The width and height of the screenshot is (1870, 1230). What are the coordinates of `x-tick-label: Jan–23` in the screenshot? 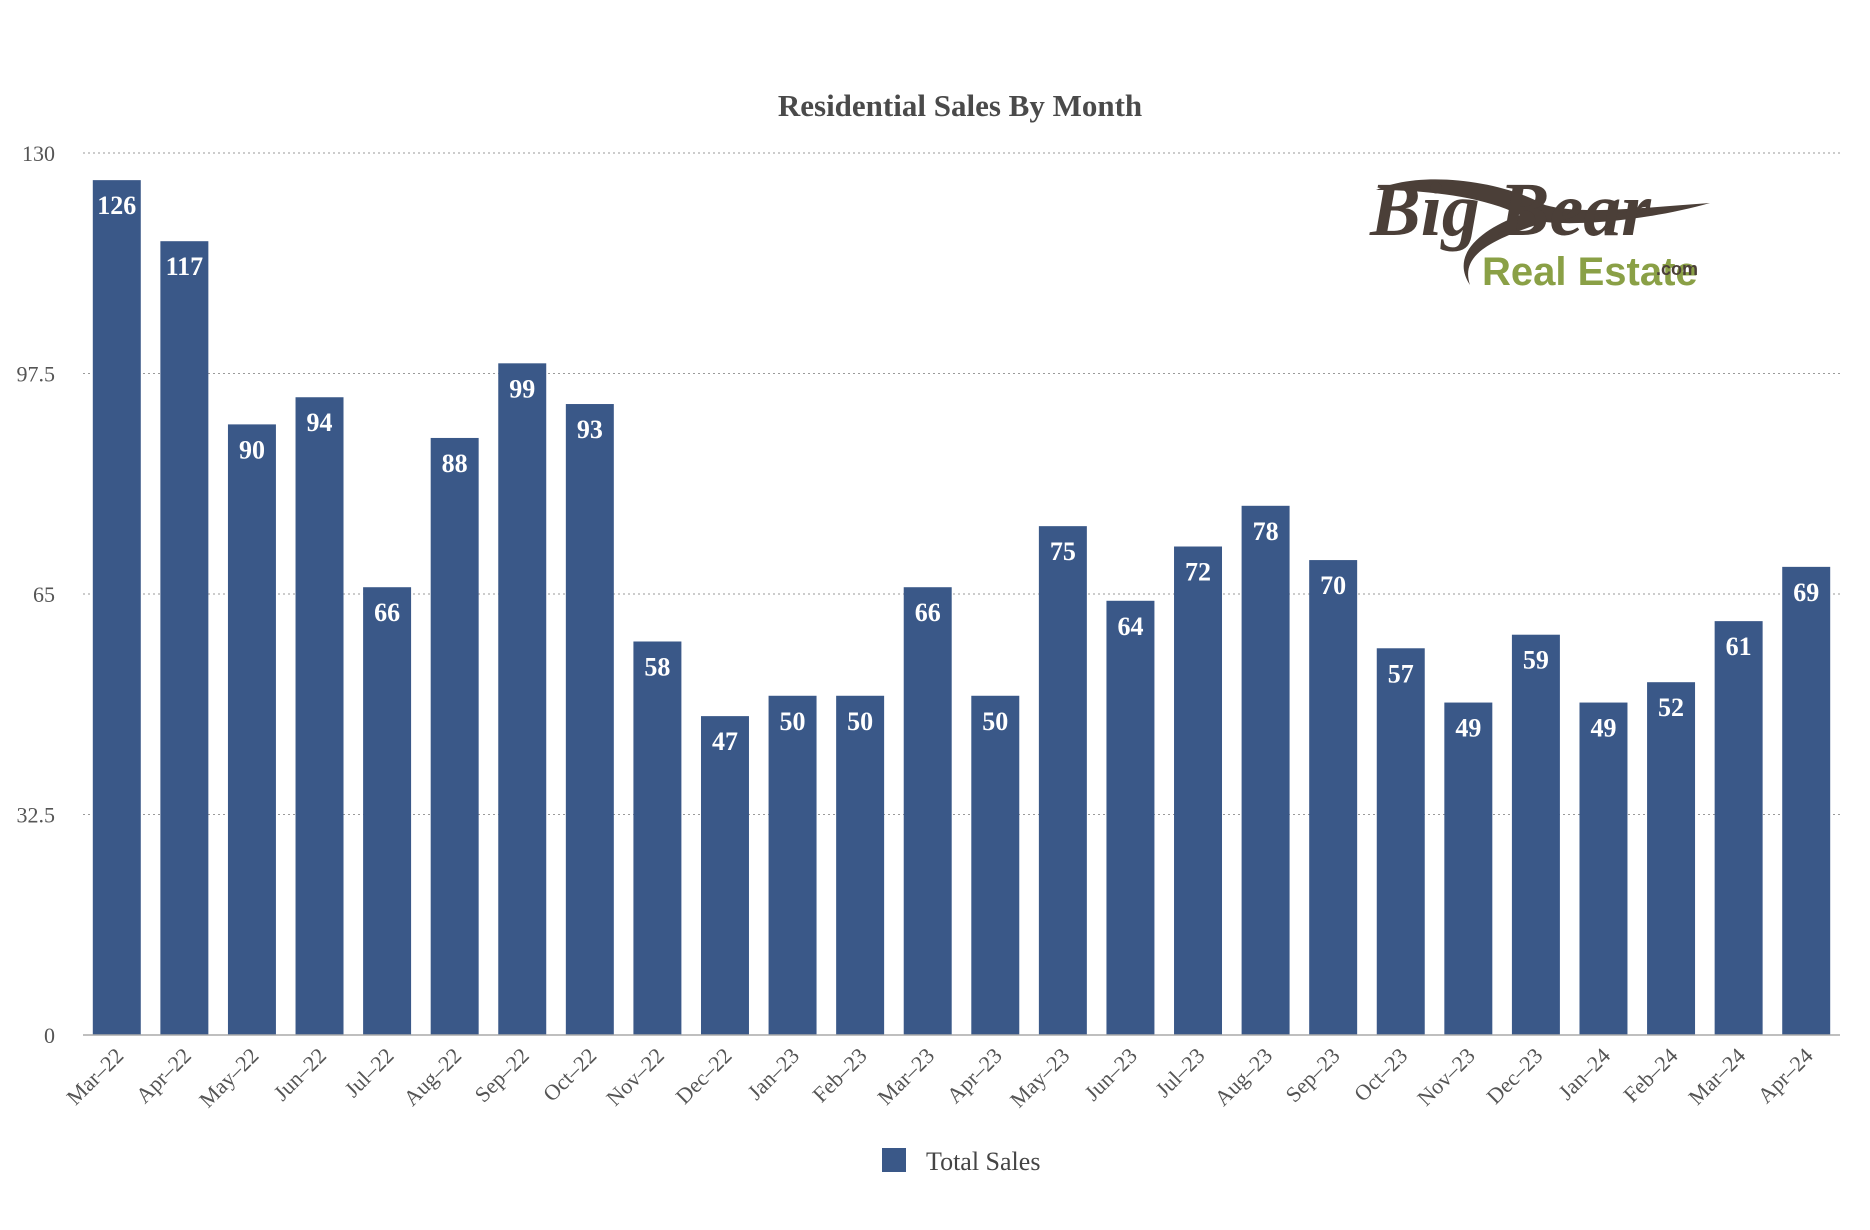 It's located at (773, 1074).